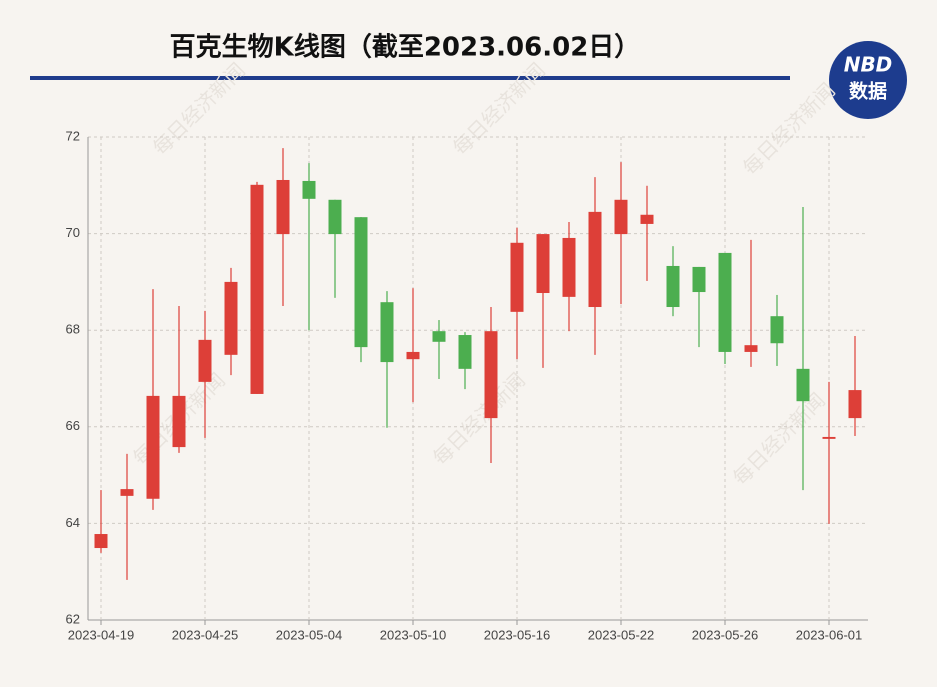  I want to click on y-tick-label: 68, so click(73, 329).